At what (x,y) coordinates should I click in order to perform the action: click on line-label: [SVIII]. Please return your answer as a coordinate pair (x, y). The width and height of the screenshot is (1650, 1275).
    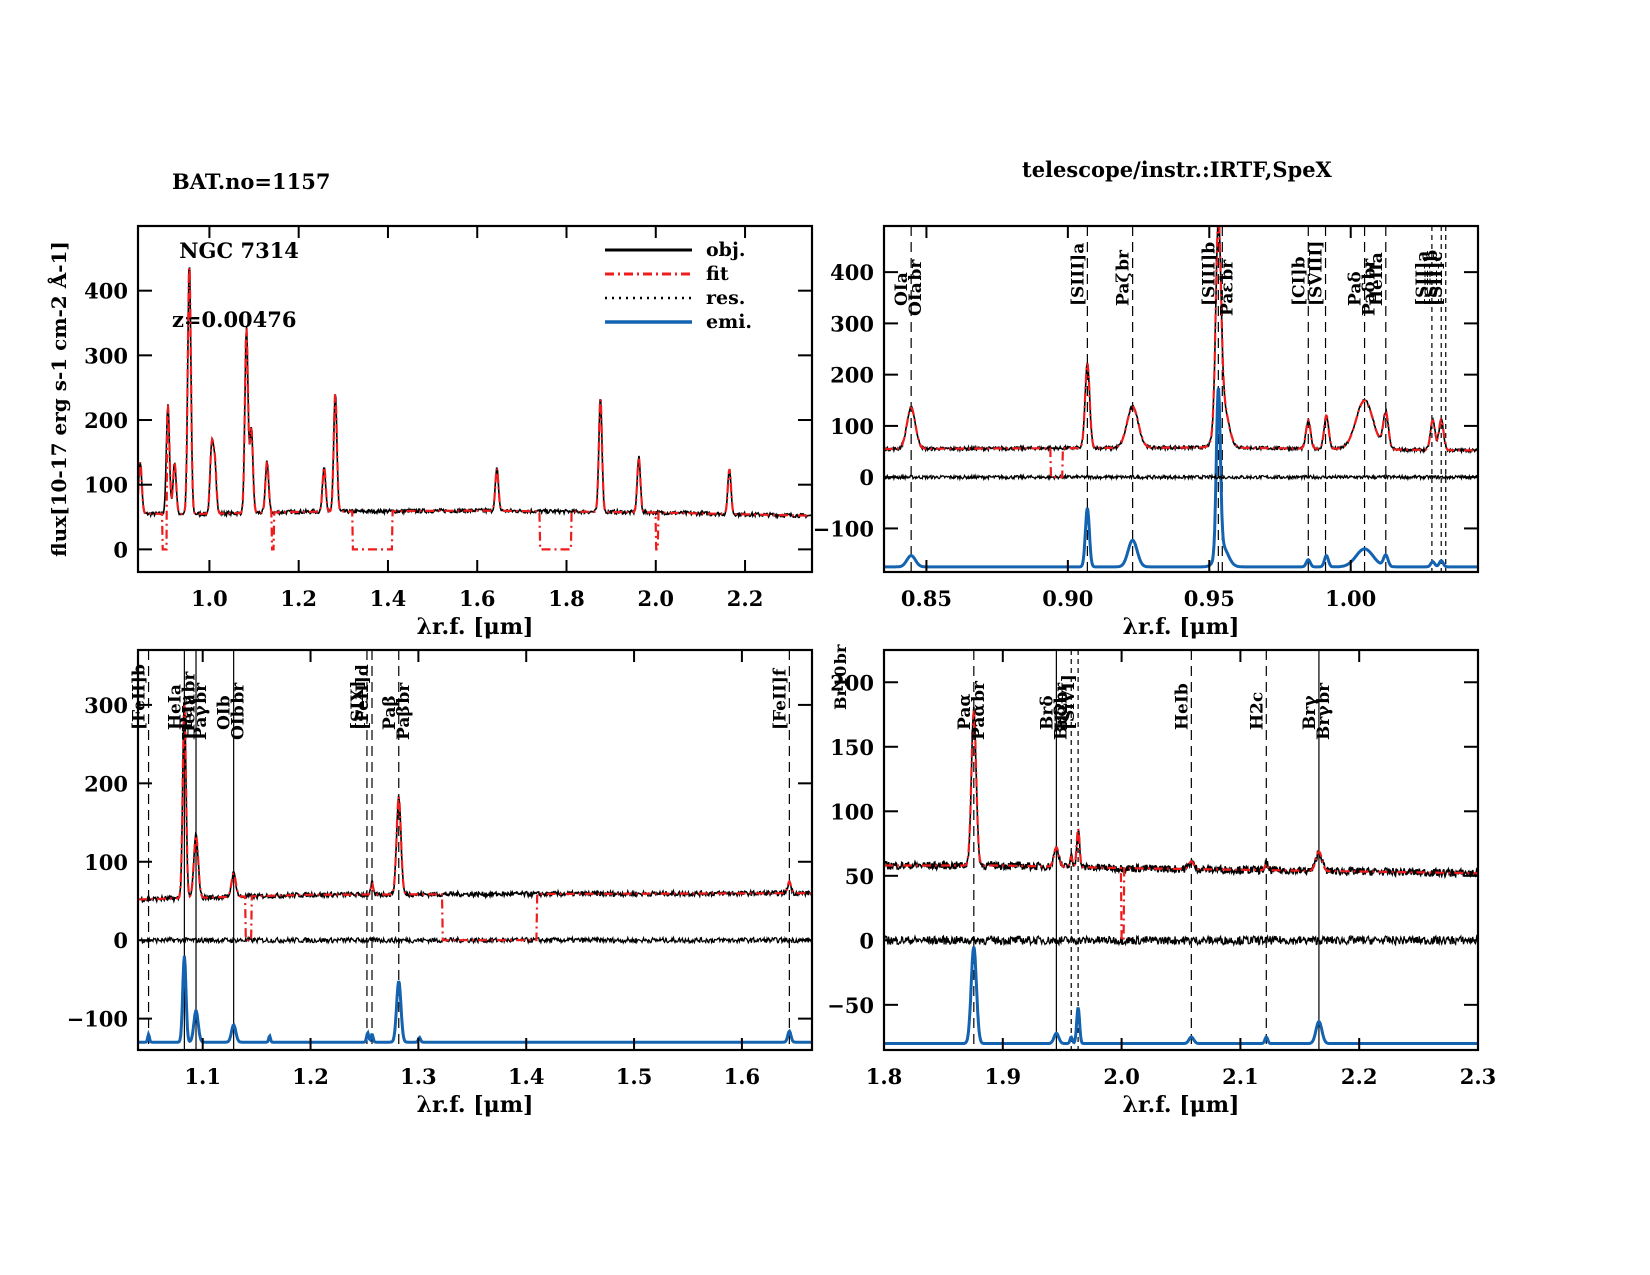
    Looking at the image, I should click on (1317, 273).